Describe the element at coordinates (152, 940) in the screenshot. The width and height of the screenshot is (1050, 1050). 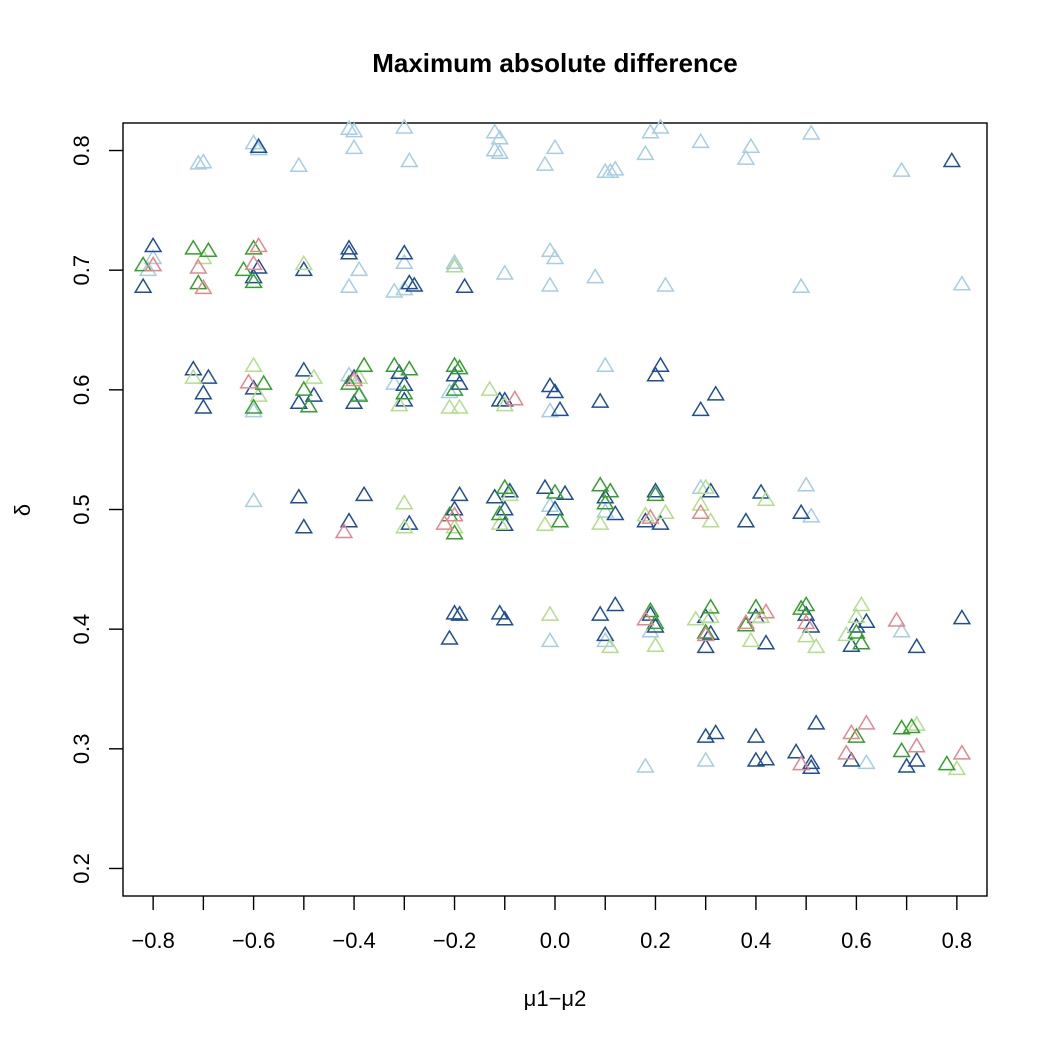
I see `x-tick-label: −0.8` at that location.